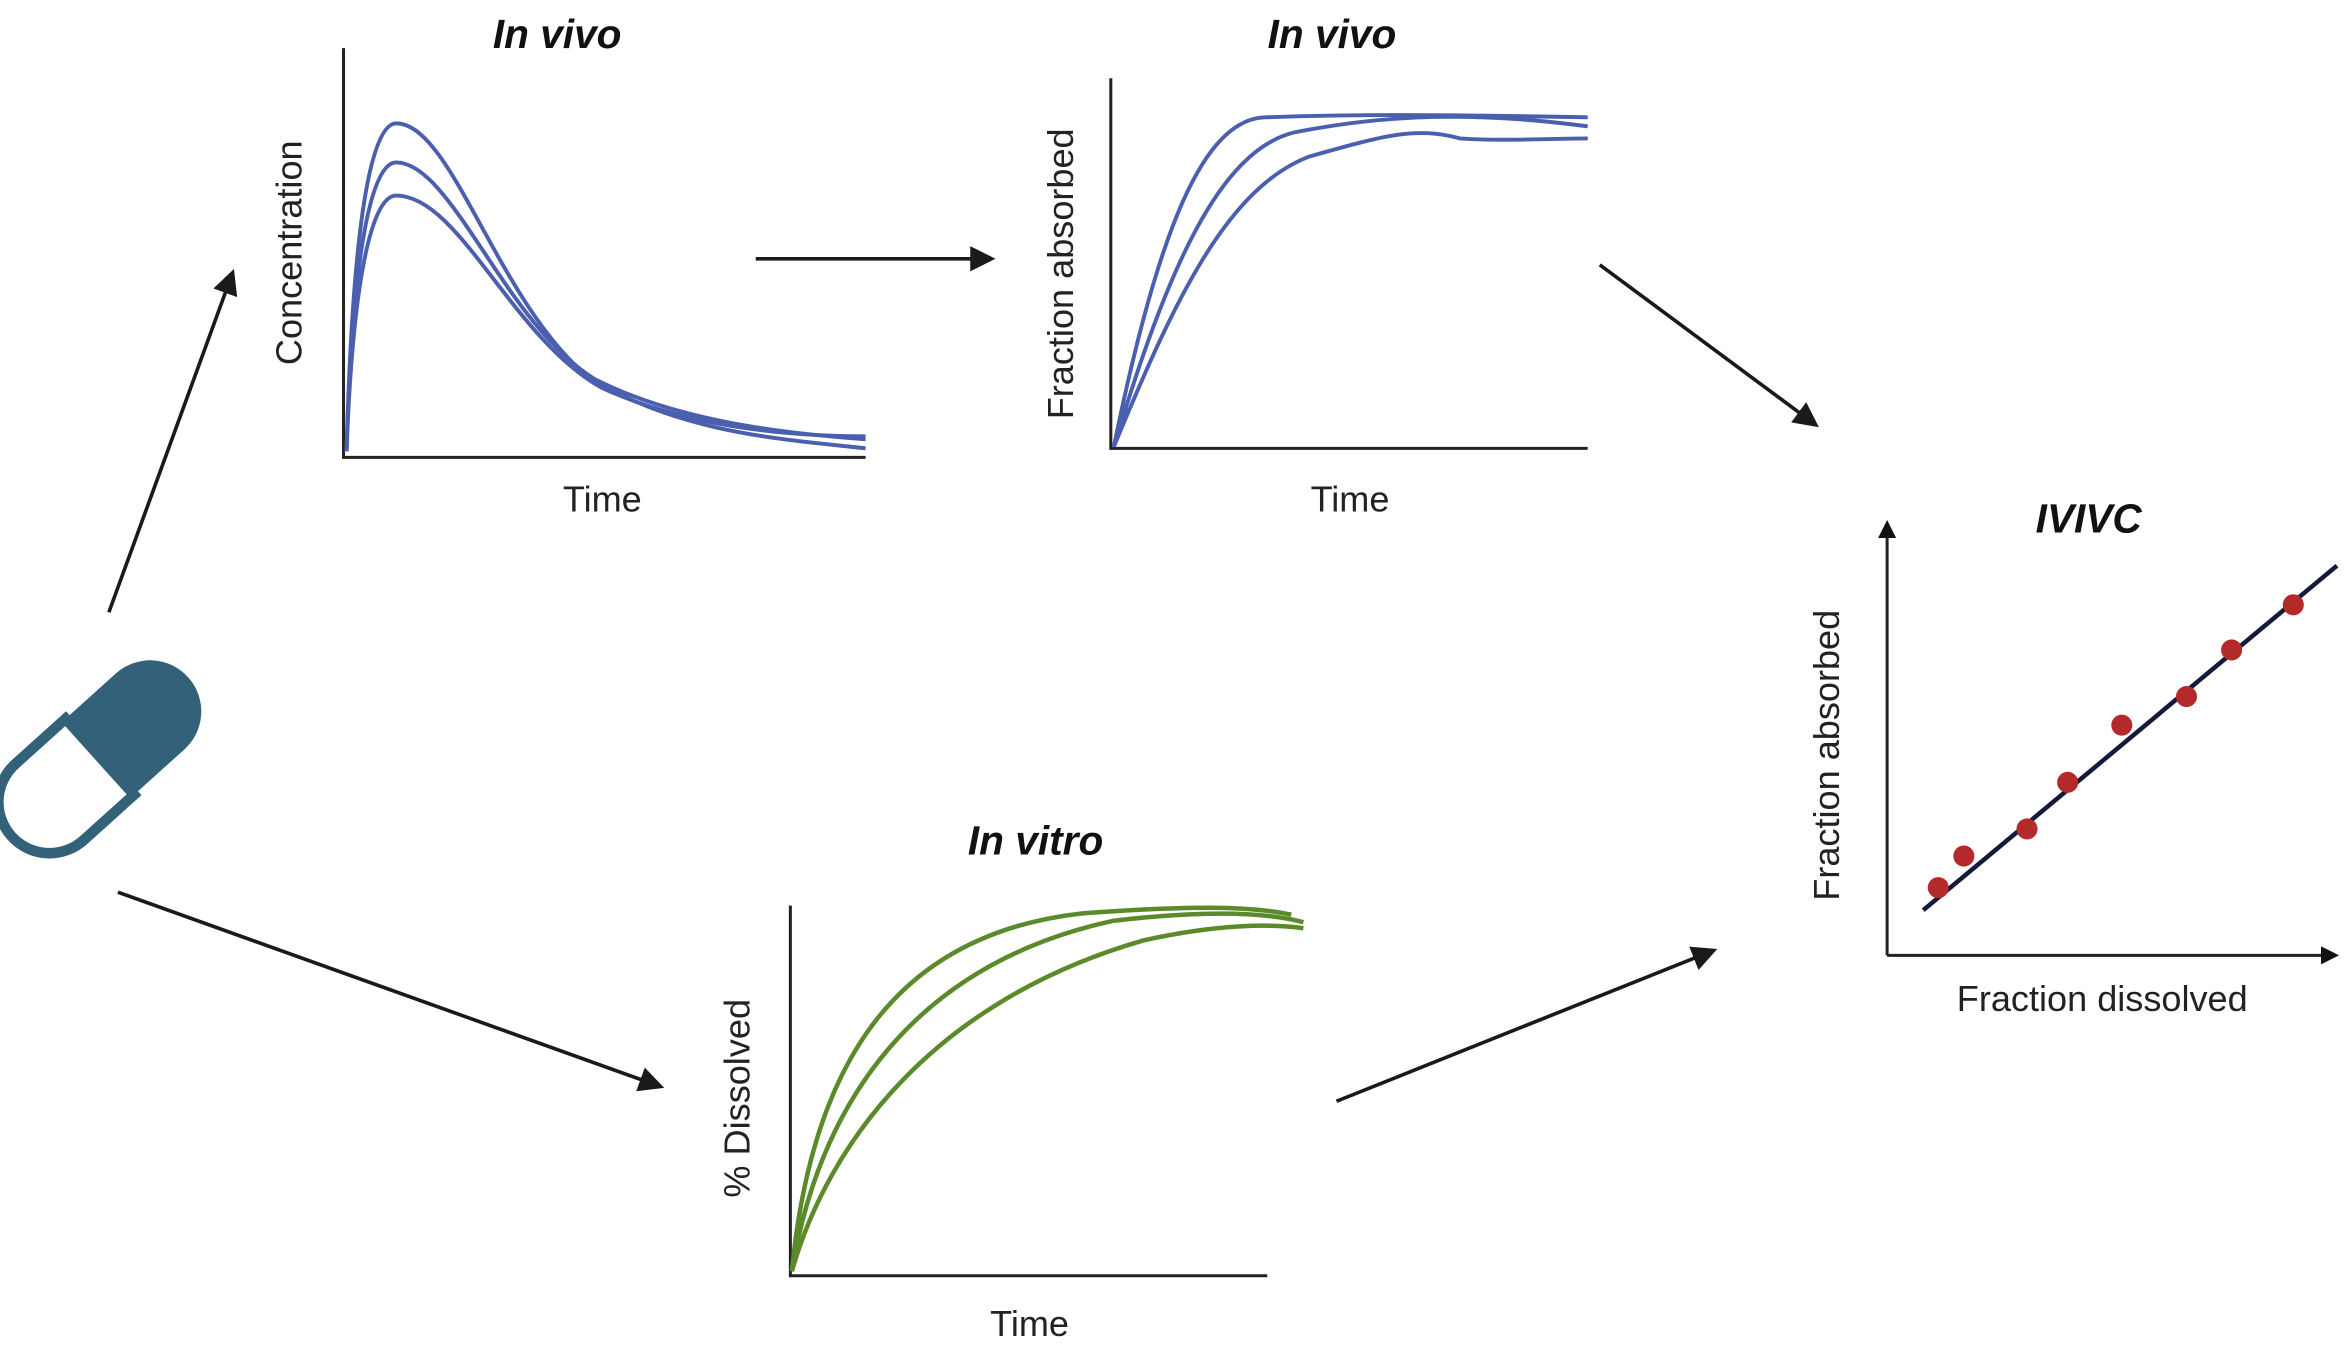 This screenshot has height=1351, width=2348. What do you see at coordinates (567, 265) in the screenshot?
I see `panel-concentration: In vivo Time Concentration` at bounding box center [567, 265].